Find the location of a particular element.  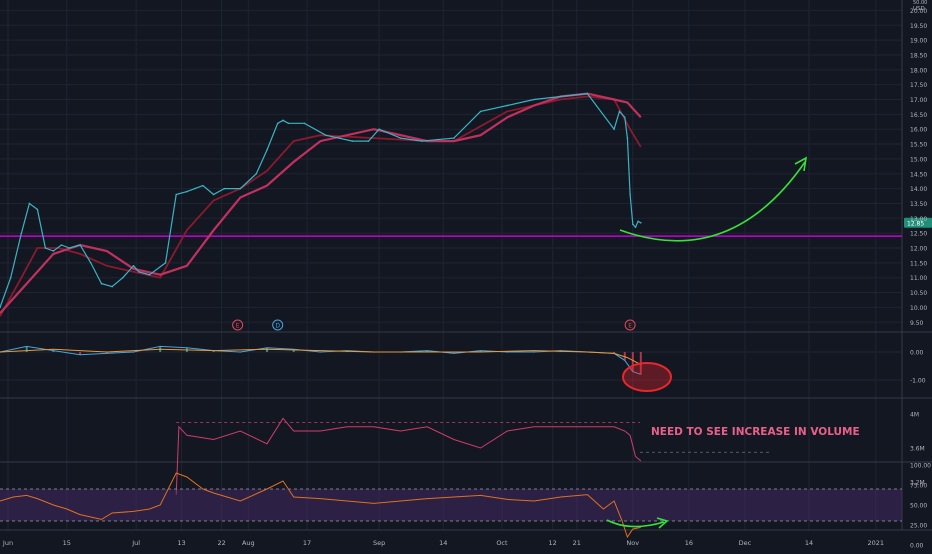

price-tick-label: 13.00 is located at coordinates (918, 219).